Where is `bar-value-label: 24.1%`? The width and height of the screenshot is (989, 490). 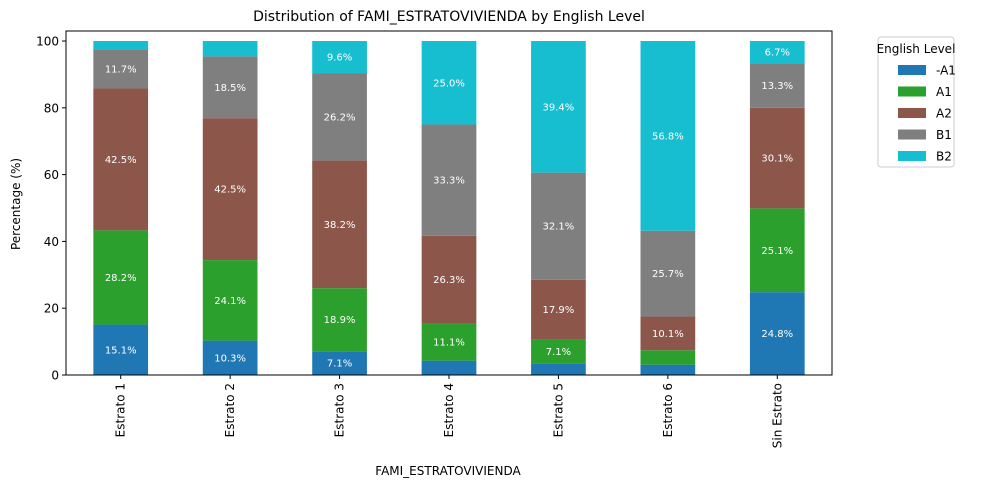 bar-value-label: 24.1% is located at coordinates (230, 301).